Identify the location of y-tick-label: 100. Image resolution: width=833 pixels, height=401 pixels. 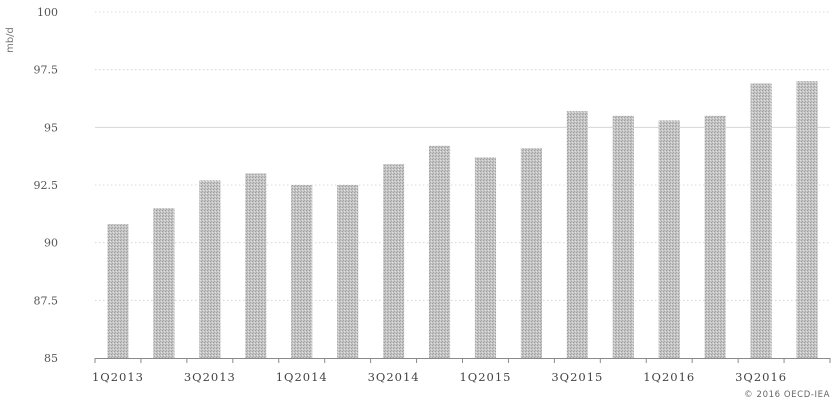
(47, 12).